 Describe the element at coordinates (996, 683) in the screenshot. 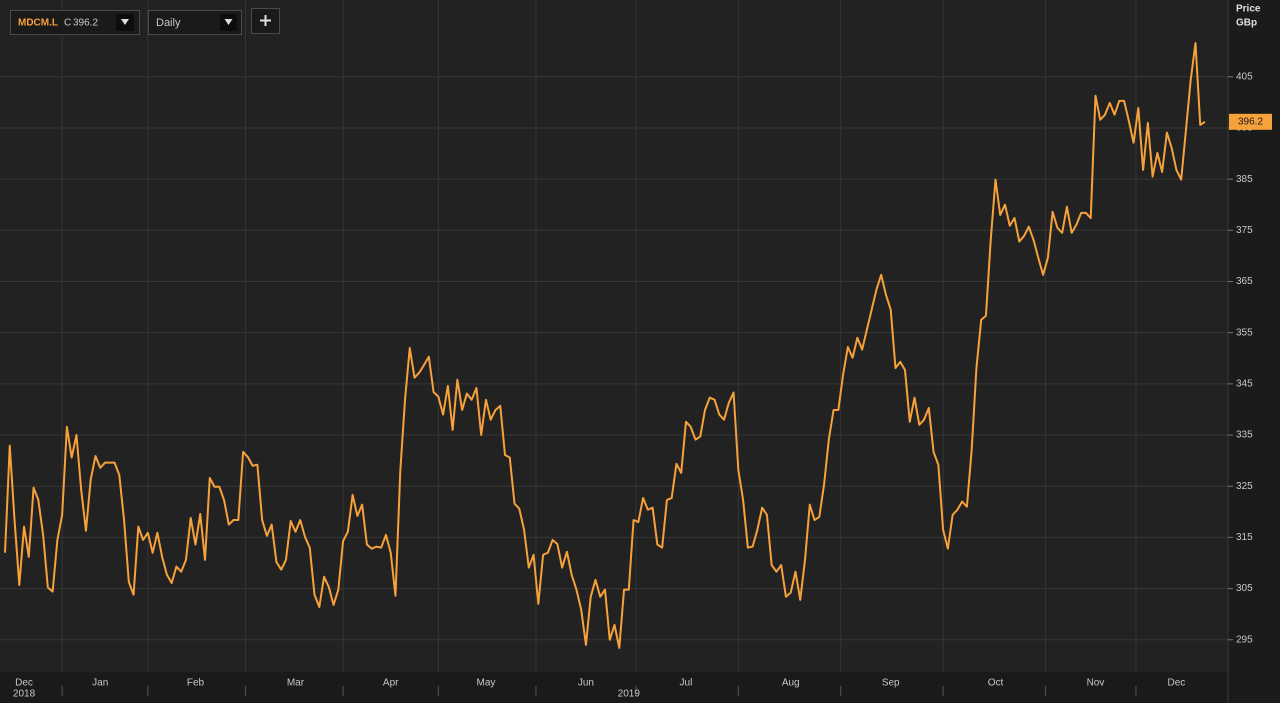

I see `x-tick-label: Oct` at that location.